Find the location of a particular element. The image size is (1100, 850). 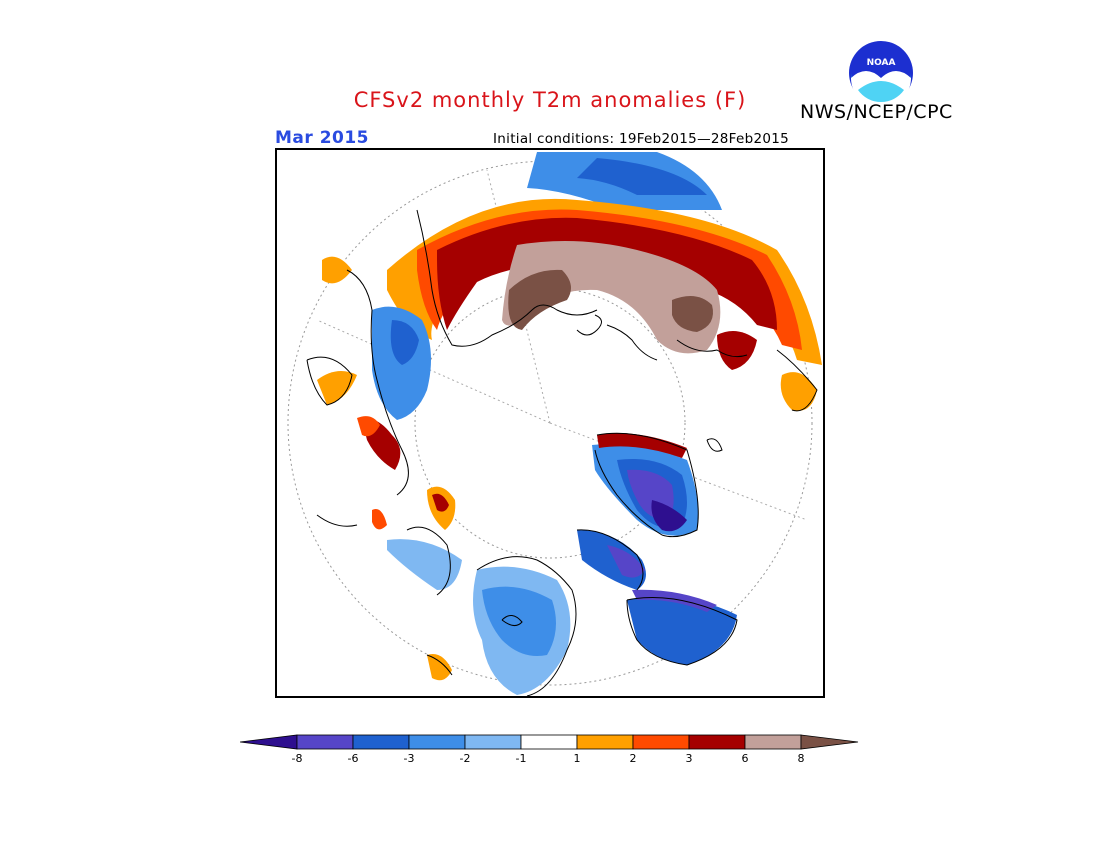

colorbar-label: -3 is located at coordinates (409, 758).